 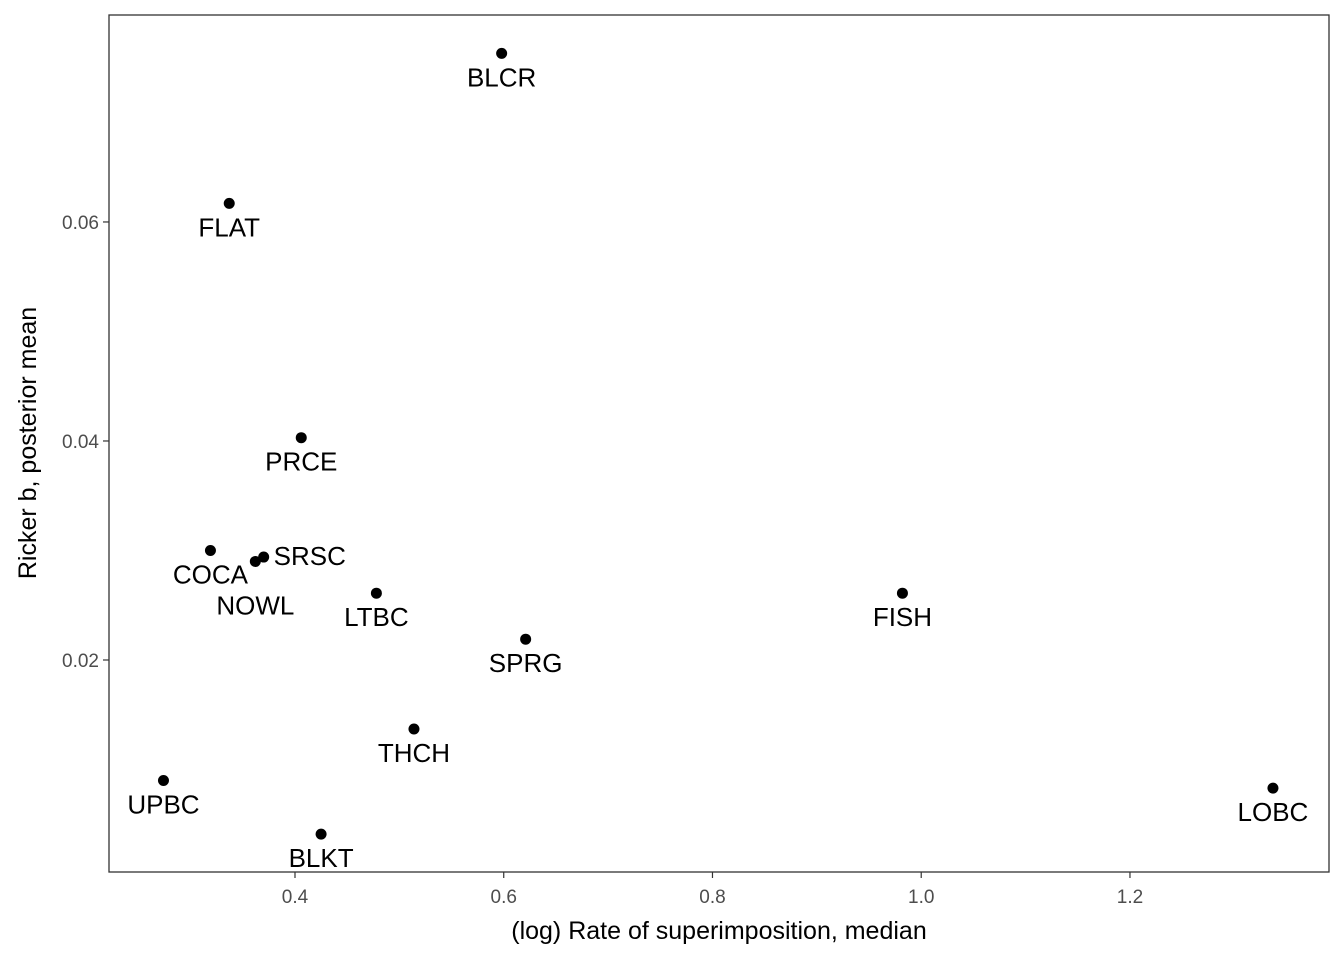 What do you see at coordinates (902, 617) in the screenshot?
I see `point-label-fish: FISH` at bounding box center [902, 617].